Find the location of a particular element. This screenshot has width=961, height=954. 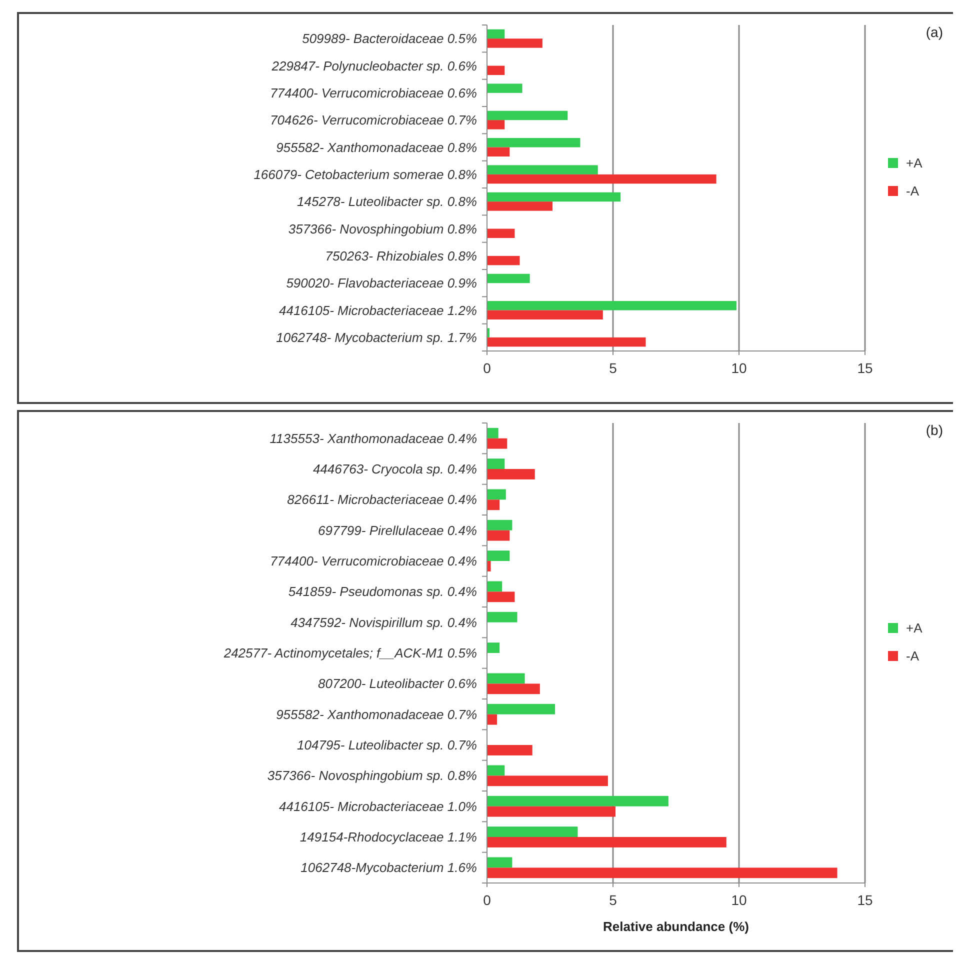

y-tick-label: 104795- Luteolibacter sp. 0.7% is located at coordinates (387, 745).